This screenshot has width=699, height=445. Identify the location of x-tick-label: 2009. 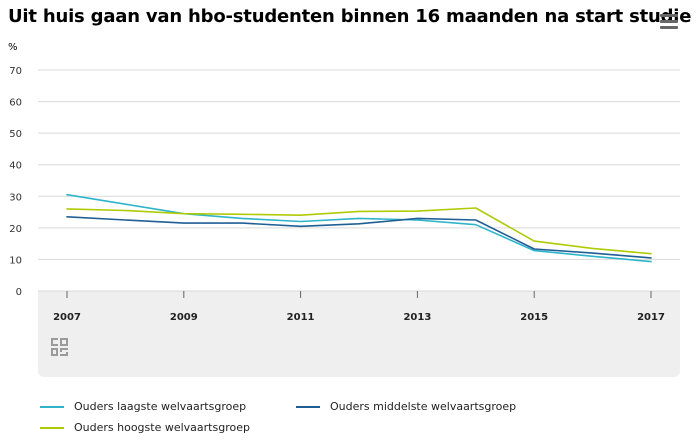
(184, 317).